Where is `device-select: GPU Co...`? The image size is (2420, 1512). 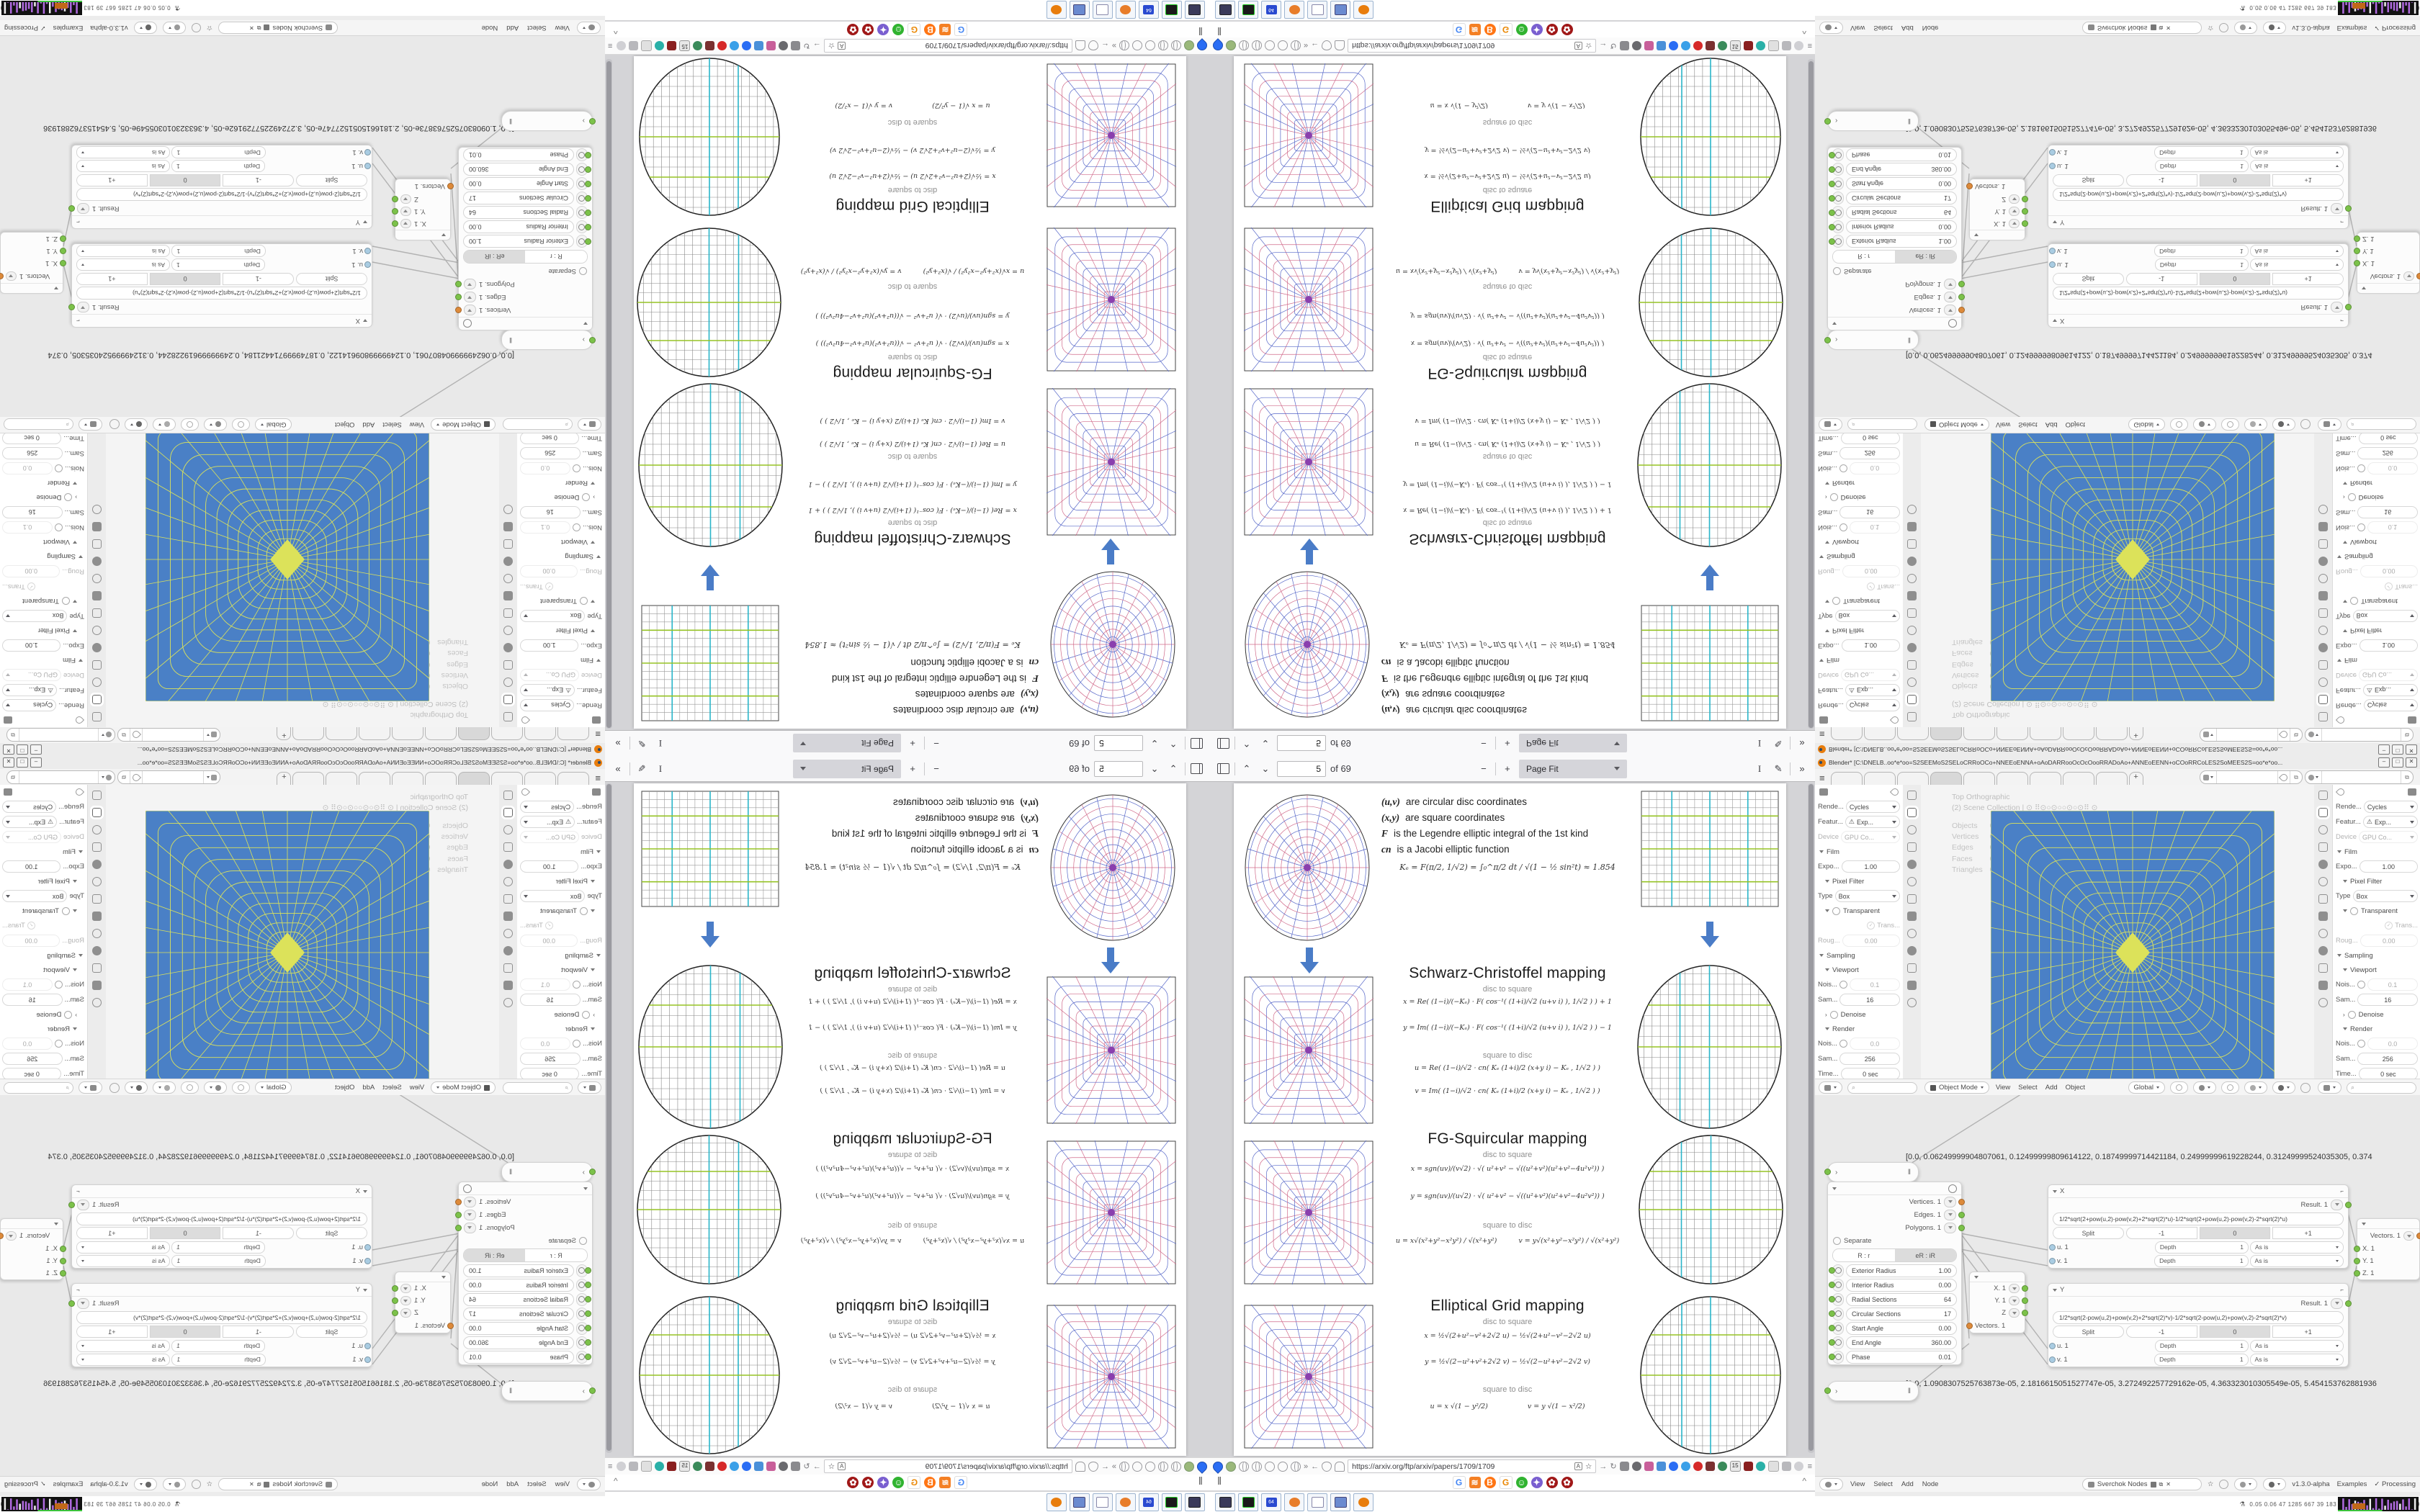
device-select: GPU Co... is located at coordinates (1871, 837).